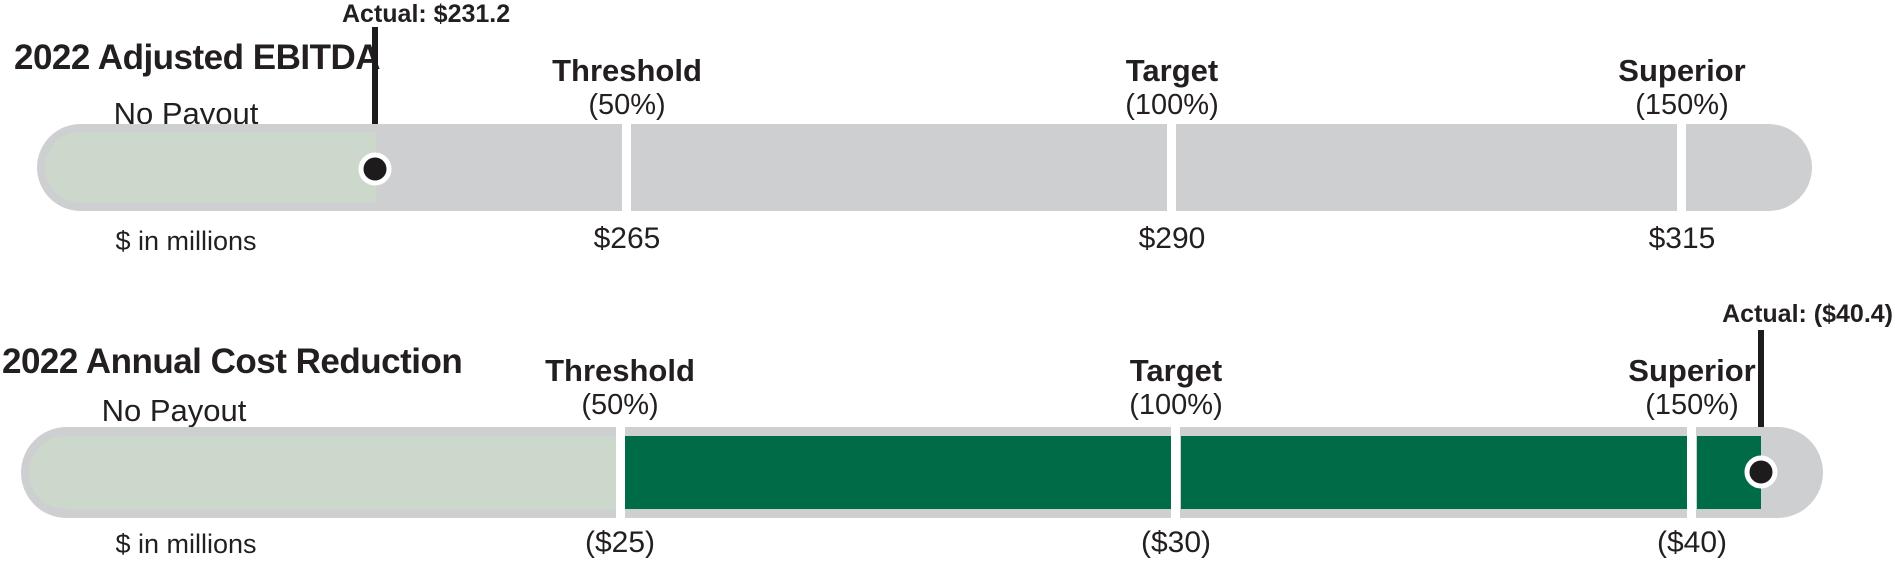  I want to click on tier-value-superior: $315, so click(1682, 238).